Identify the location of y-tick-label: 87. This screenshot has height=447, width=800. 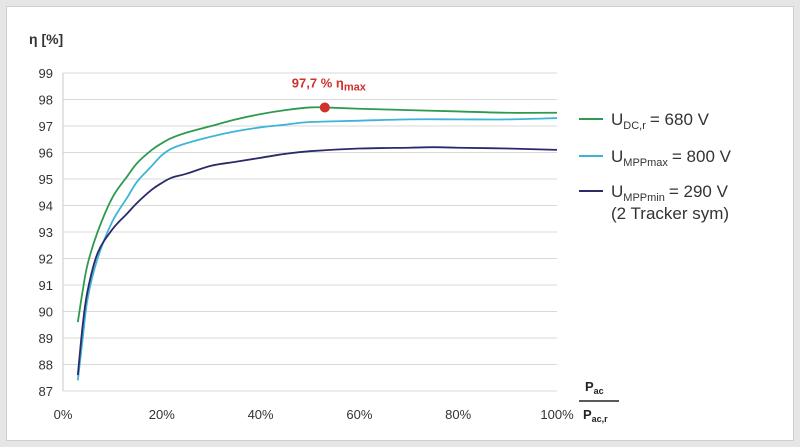
(46, 391).